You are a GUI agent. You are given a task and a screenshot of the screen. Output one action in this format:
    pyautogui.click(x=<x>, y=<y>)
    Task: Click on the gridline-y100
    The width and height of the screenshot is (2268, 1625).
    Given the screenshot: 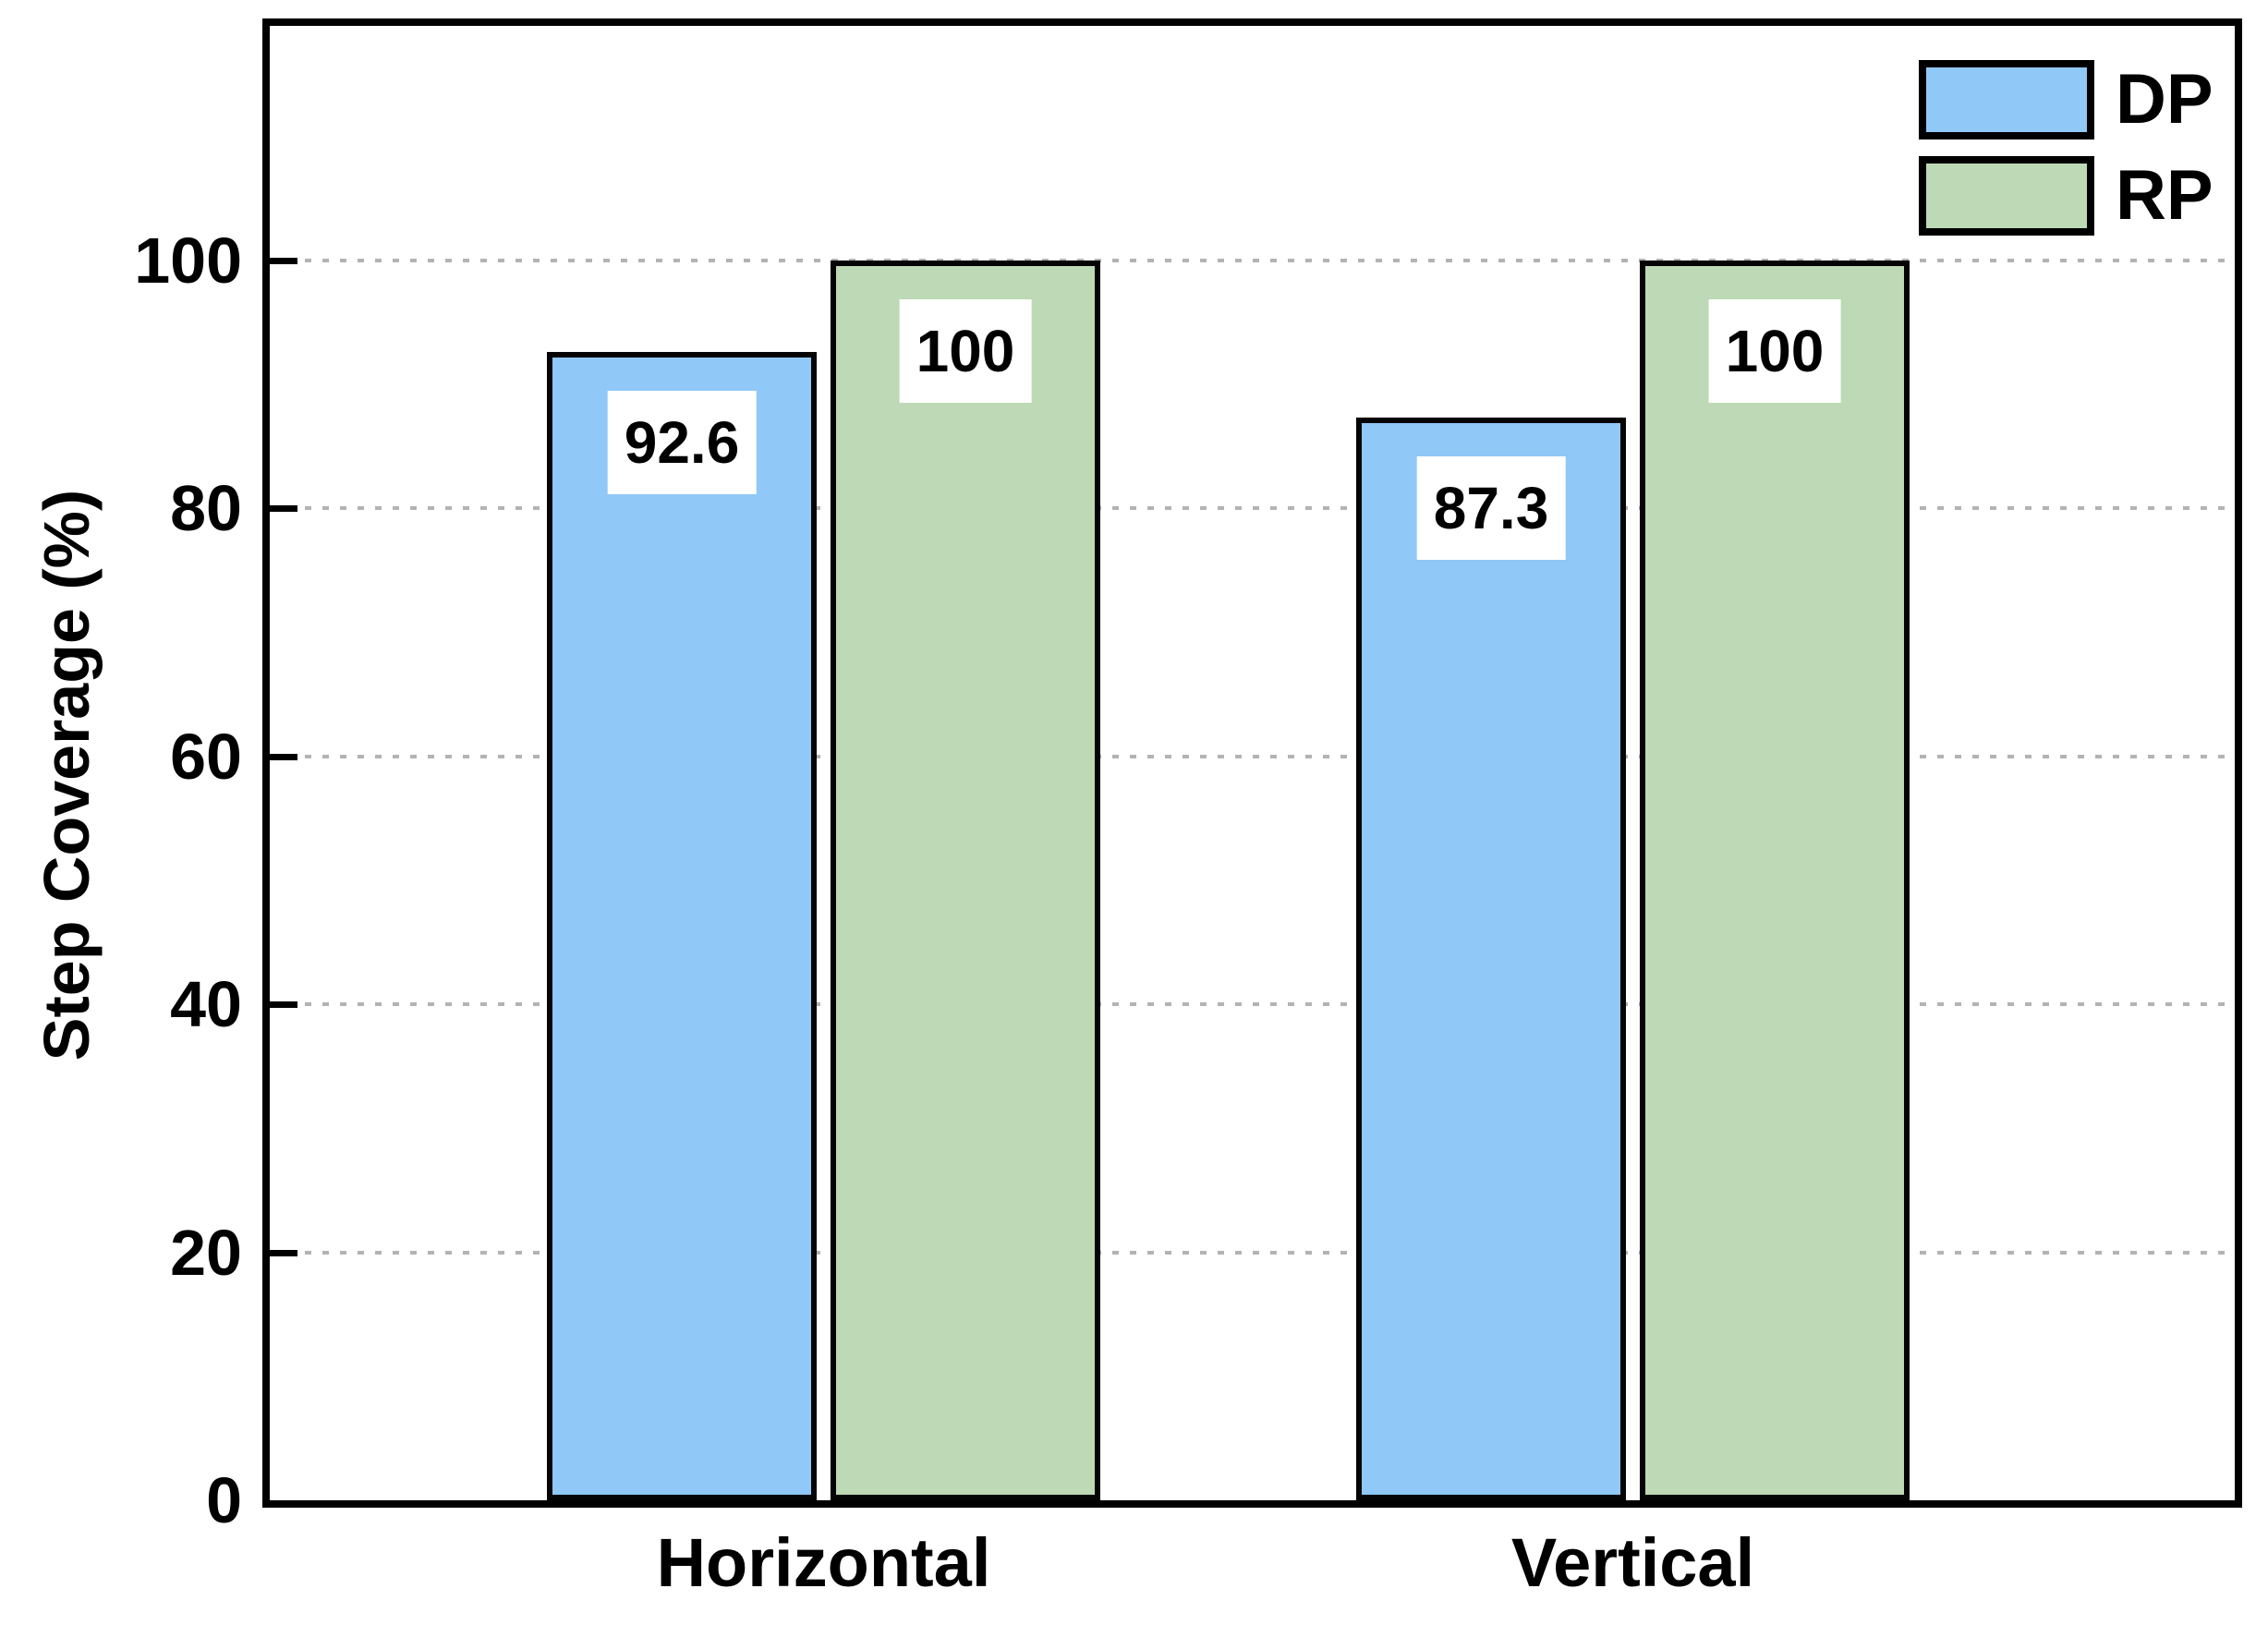 What is the action you would take?
    pyautogui.click(x=1252, y=260)
    